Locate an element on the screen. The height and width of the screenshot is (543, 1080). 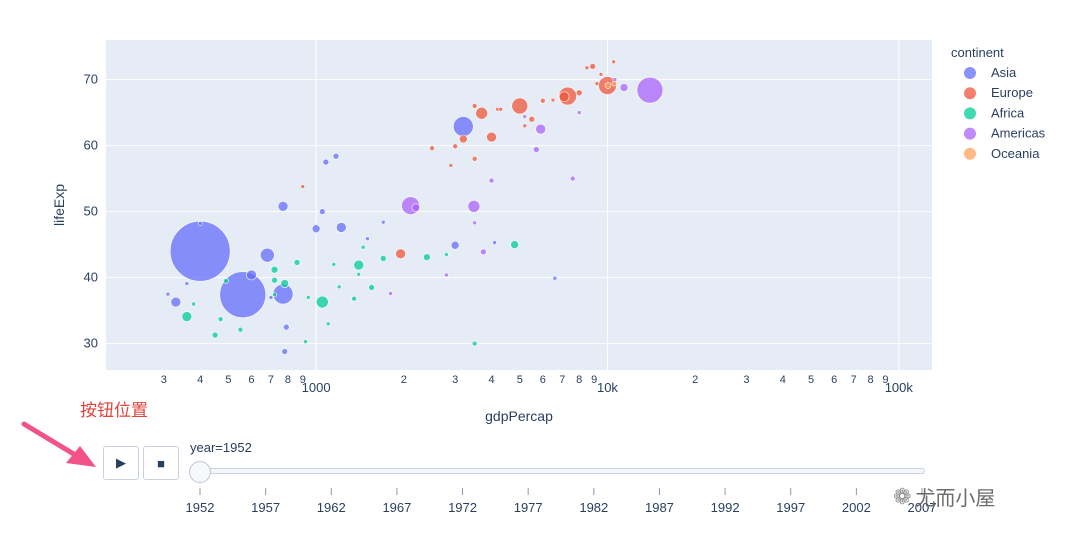
legend-marker-africa is located at coordinates (970, 113).